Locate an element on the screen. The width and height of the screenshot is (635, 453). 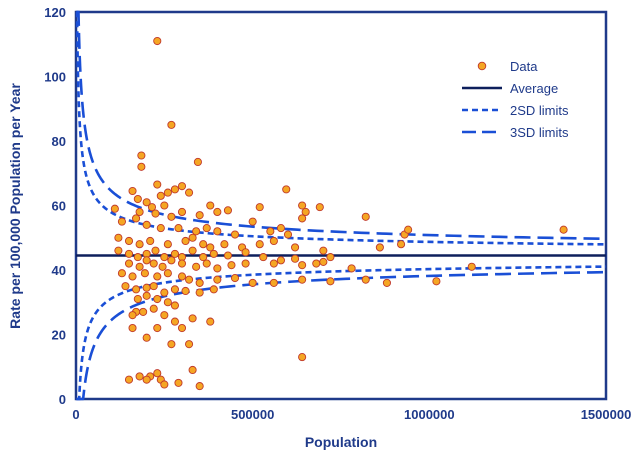
x-tick-label: 0 is located at coordinates (75, 414).